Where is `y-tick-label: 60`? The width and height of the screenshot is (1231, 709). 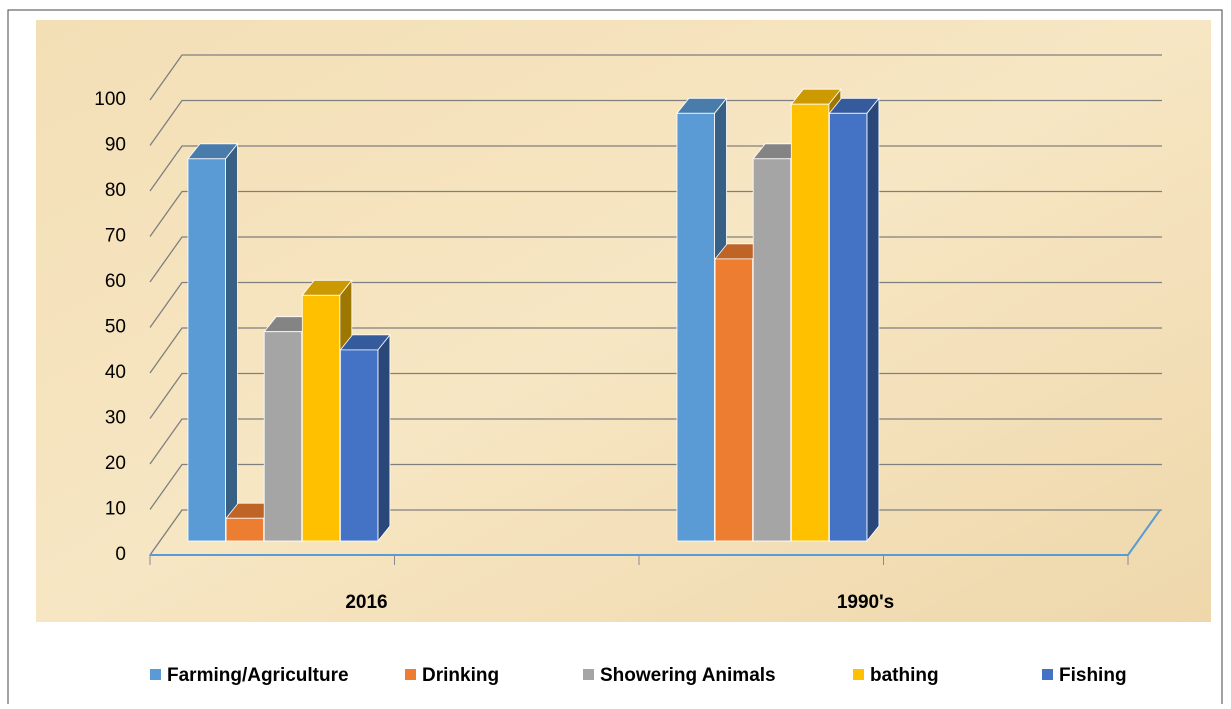
y-tick-label: 60 is located at coordinates (115, 281).